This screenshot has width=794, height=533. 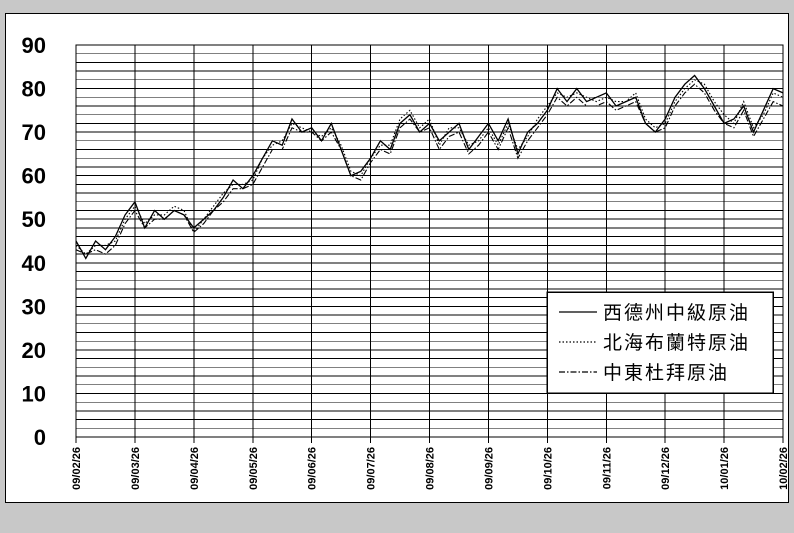 I want to click on y-tick-label: 20, so click(x=34, y=350).